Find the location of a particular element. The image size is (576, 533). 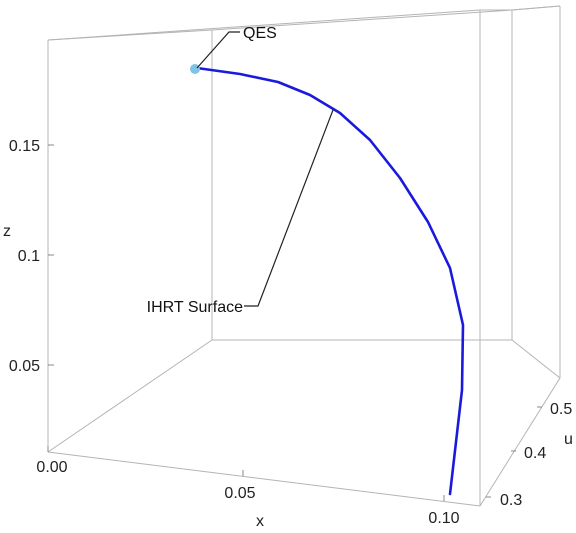

qes-label: QES is located at coordinates (260, 33).